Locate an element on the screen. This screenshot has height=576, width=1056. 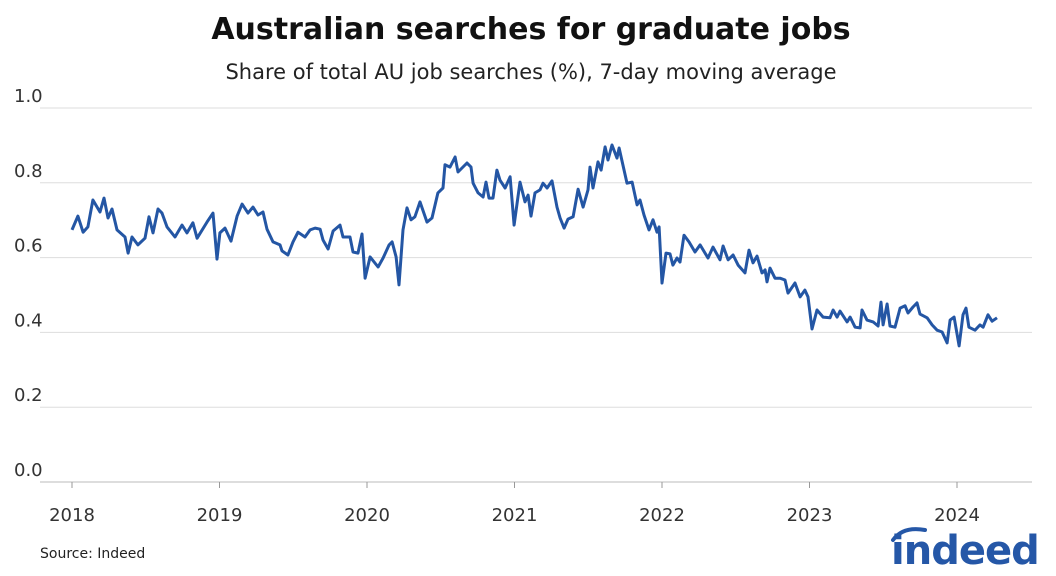
source-note: Source: Indeed is located at coordinates (93, 554).